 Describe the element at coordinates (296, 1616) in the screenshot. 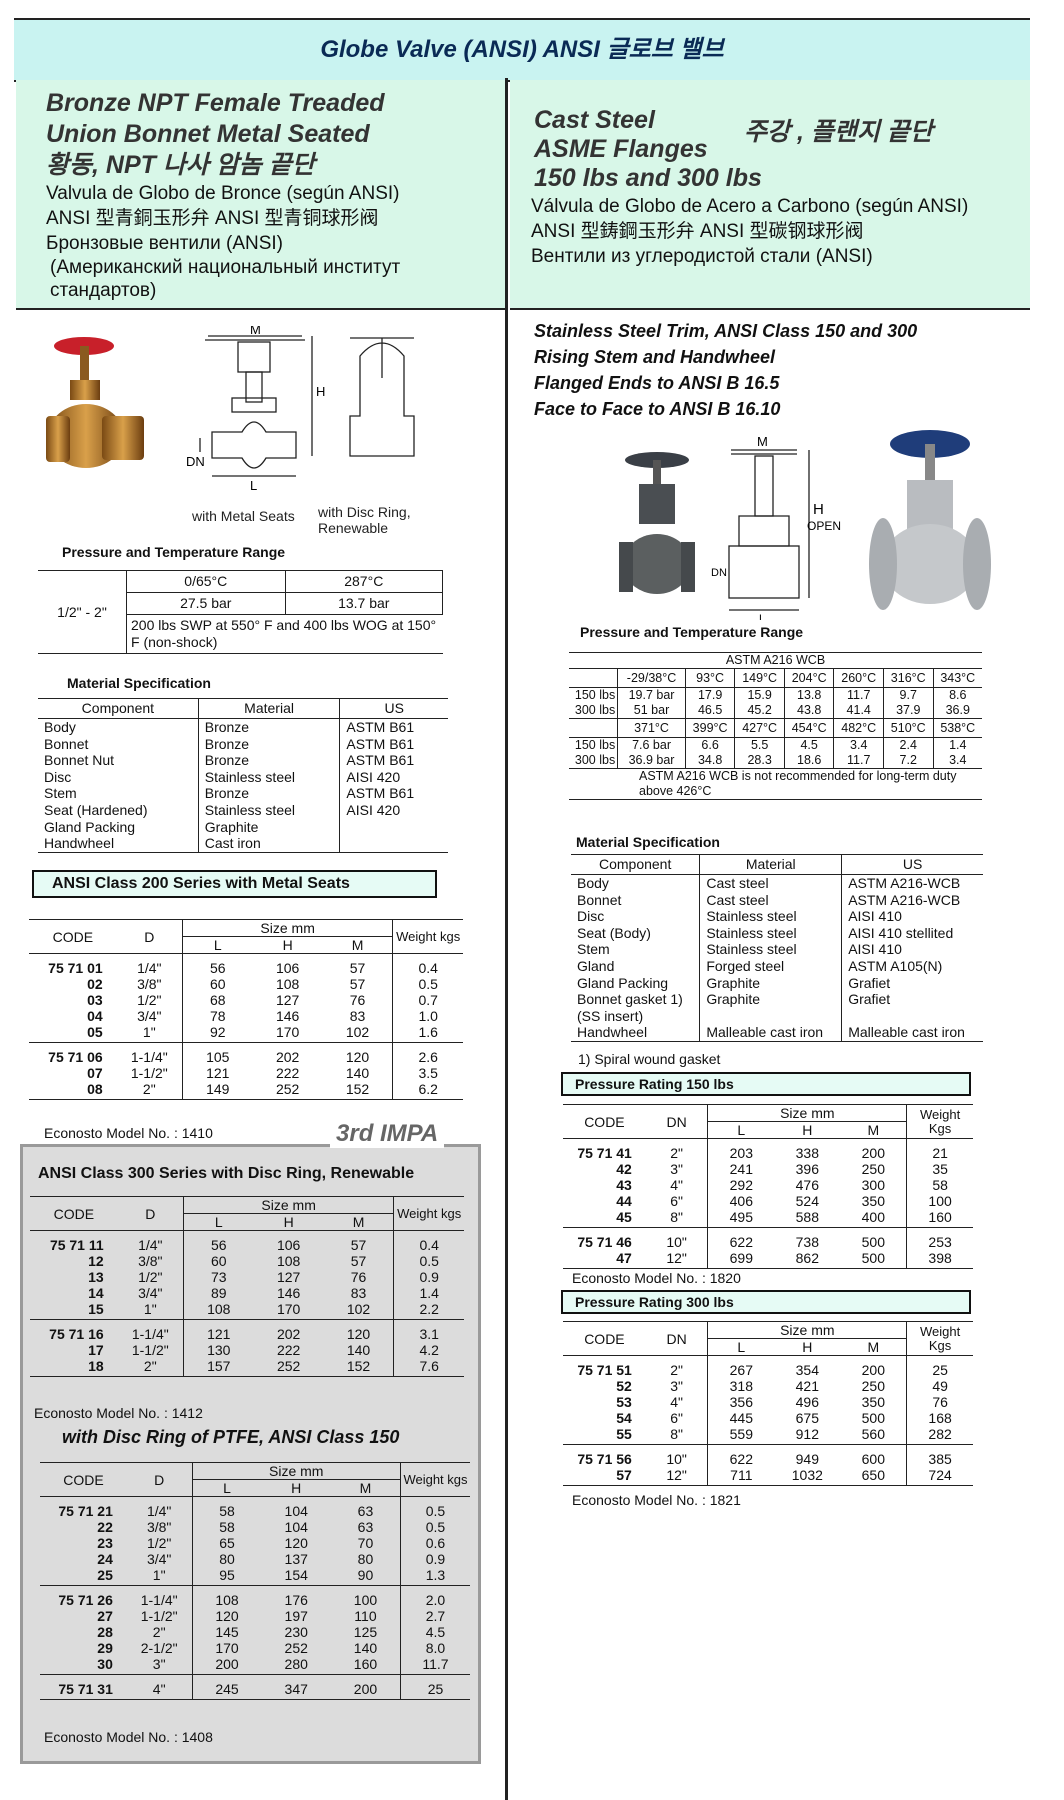

I see `cell: 197` at that location.